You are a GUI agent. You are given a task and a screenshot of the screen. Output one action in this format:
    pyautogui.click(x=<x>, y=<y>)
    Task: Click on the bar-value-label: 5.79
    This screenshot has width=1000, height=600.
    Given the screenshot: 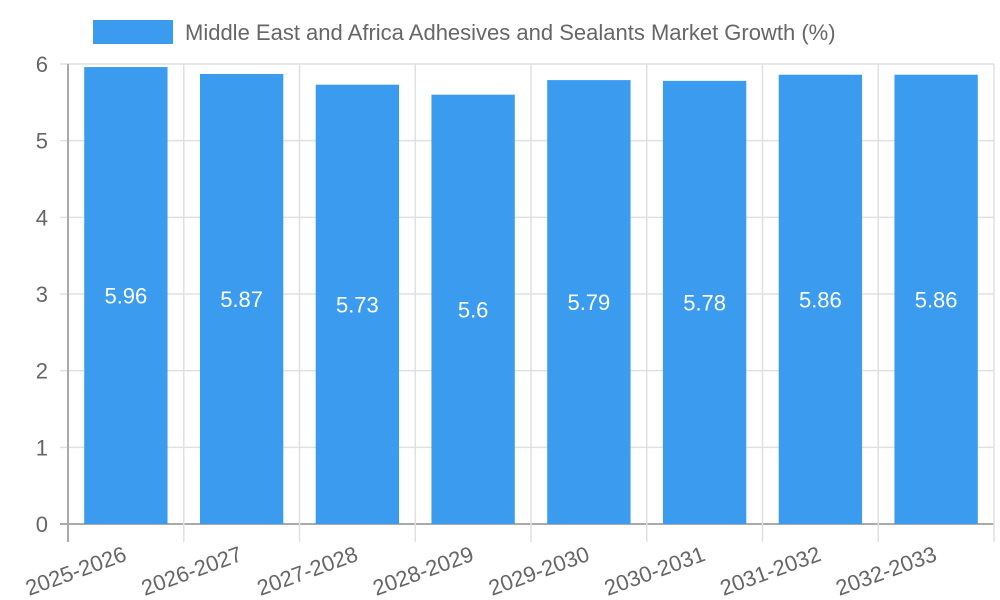 What is the action you would take?
    pyautogui.click(x=588, y=302)
    